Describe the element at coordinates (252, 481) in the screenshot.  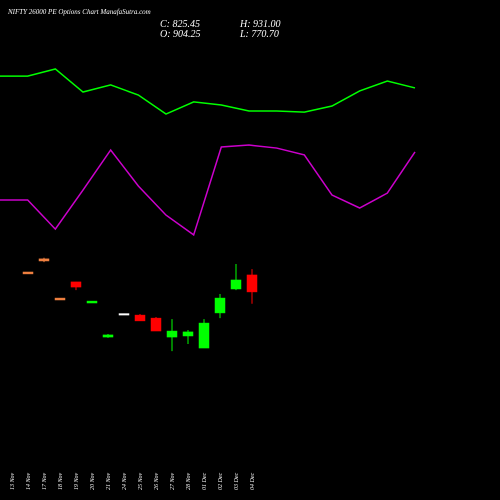
I see `x-tick-label: 04 Dec` at that location.